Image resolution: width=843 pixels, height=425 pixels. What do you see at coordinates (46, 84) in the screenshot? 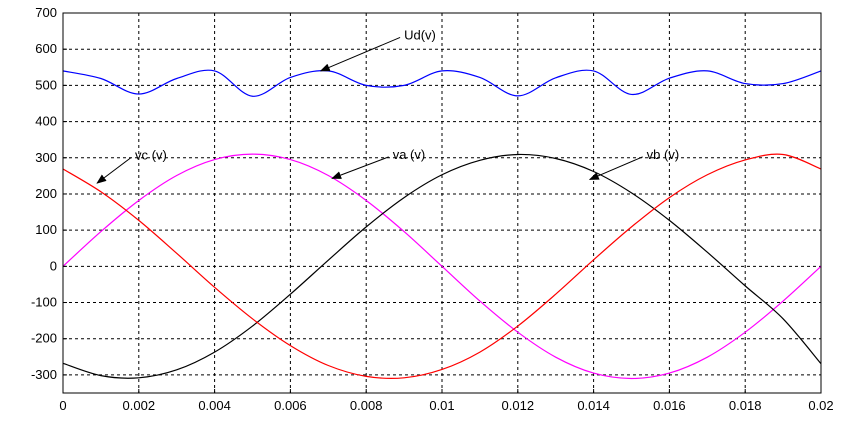
I see `y-tick-label: 500` at bounding box center [46, 84].